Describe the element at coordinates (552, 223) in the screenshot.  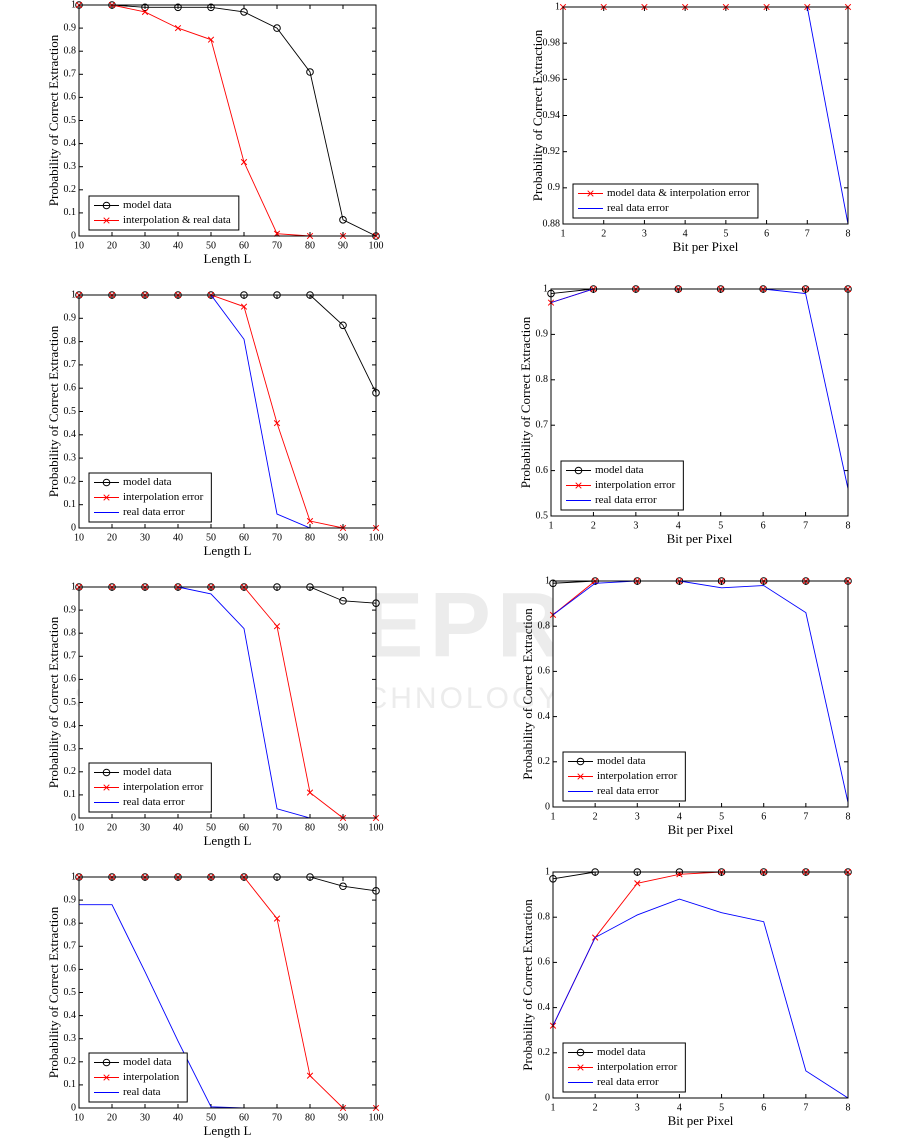
I see `y-tick-label: 0.88` at that location.